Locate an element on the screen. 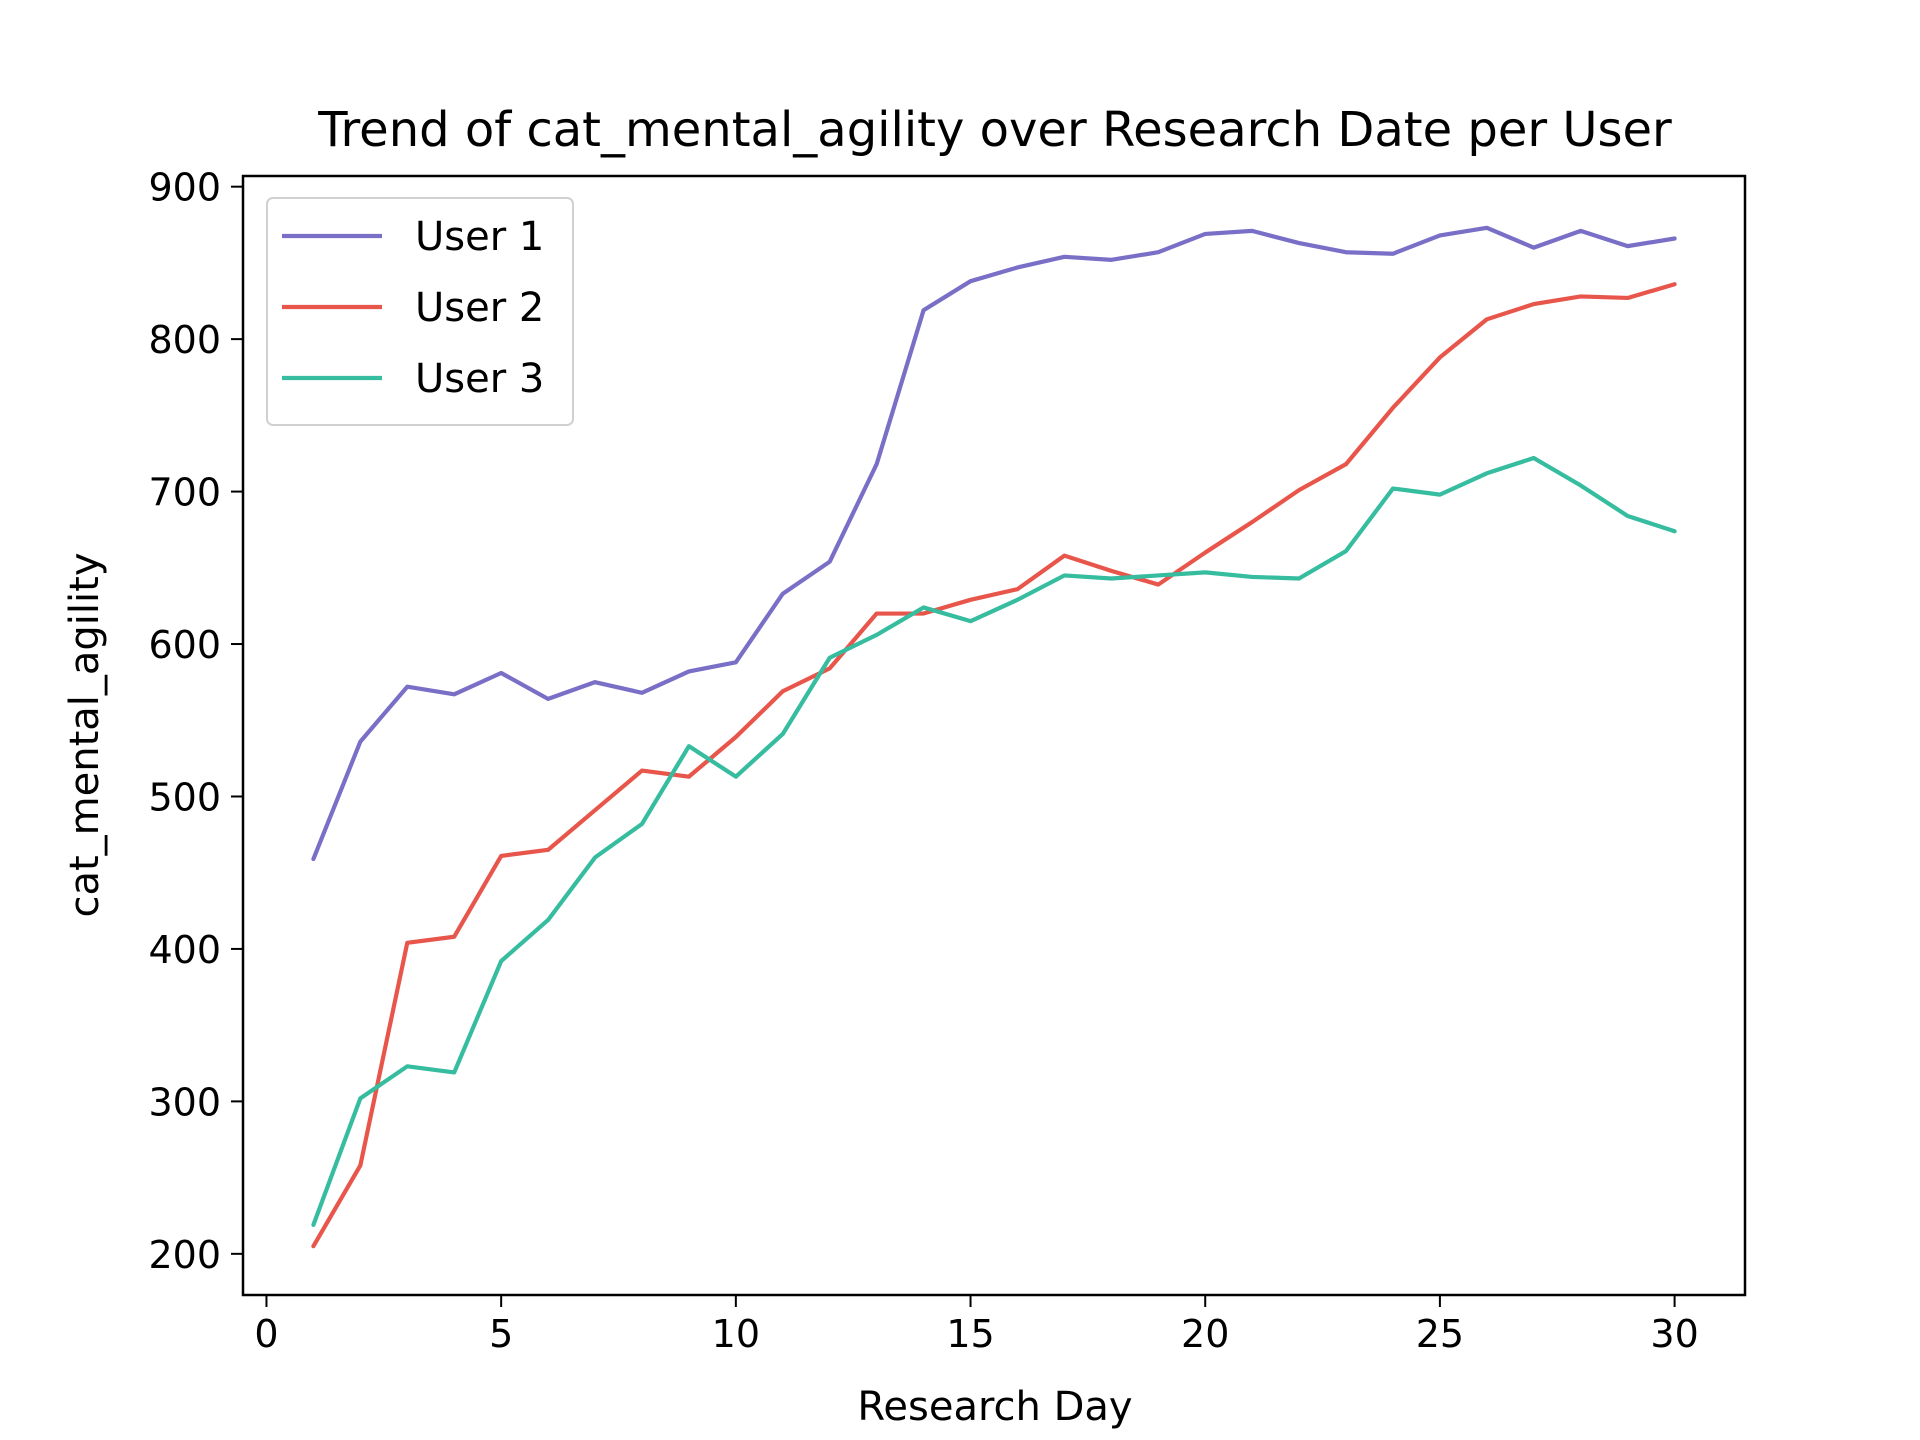 The height and width of the screenshot is (1440, 1920). x-tick-label: 20 is located at coordinates (1205, 1334).